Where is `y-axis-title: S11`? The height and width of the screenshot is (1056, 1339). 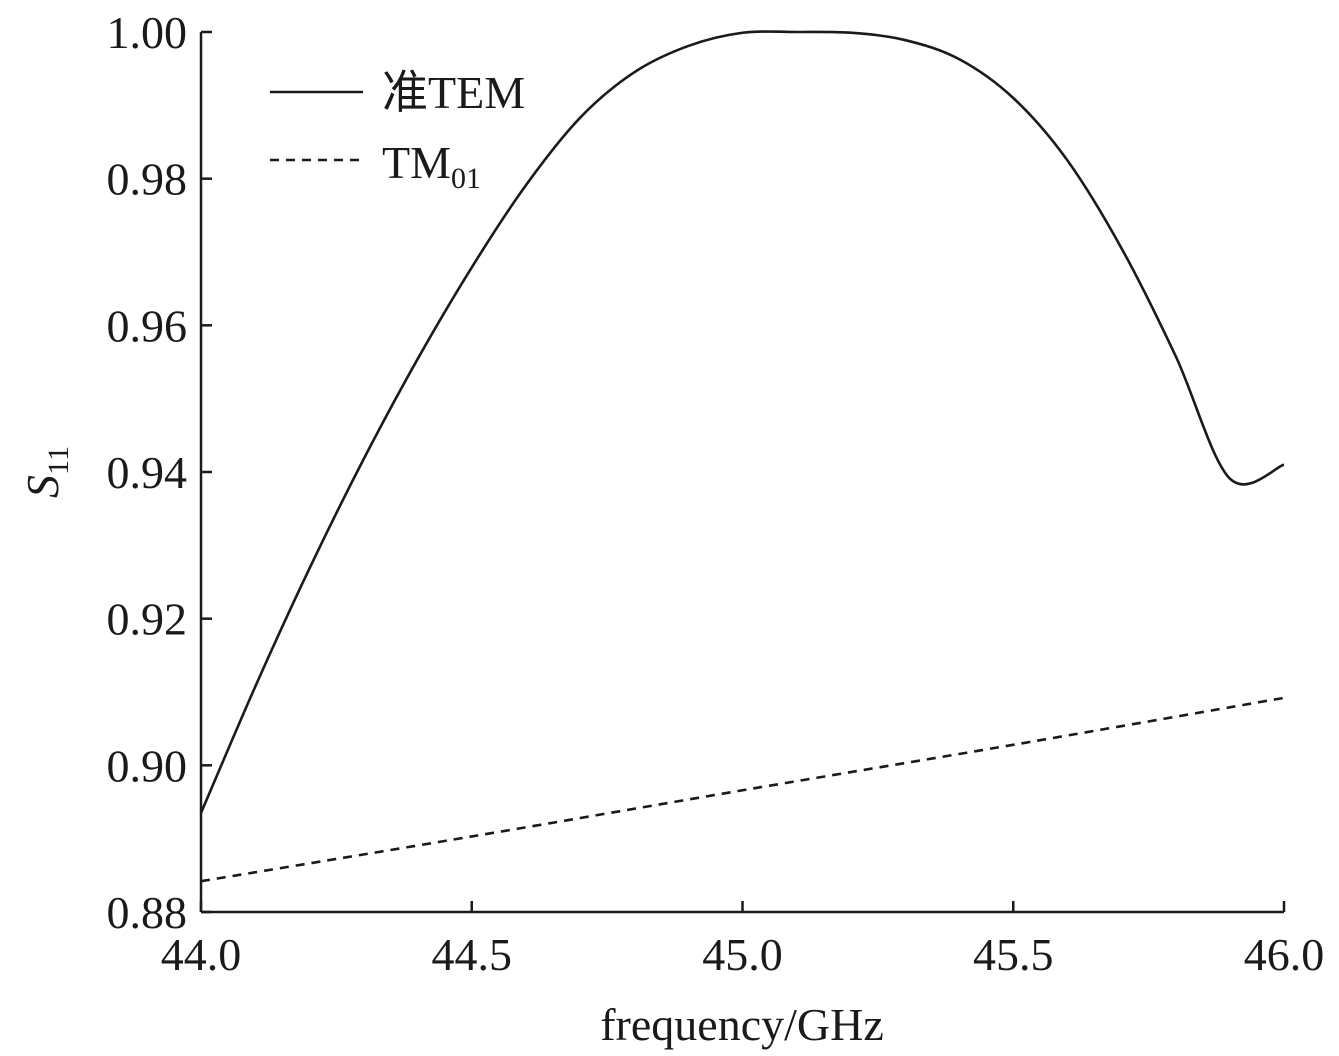
y-axis-title: S11 is located at coordinates (46, 472).